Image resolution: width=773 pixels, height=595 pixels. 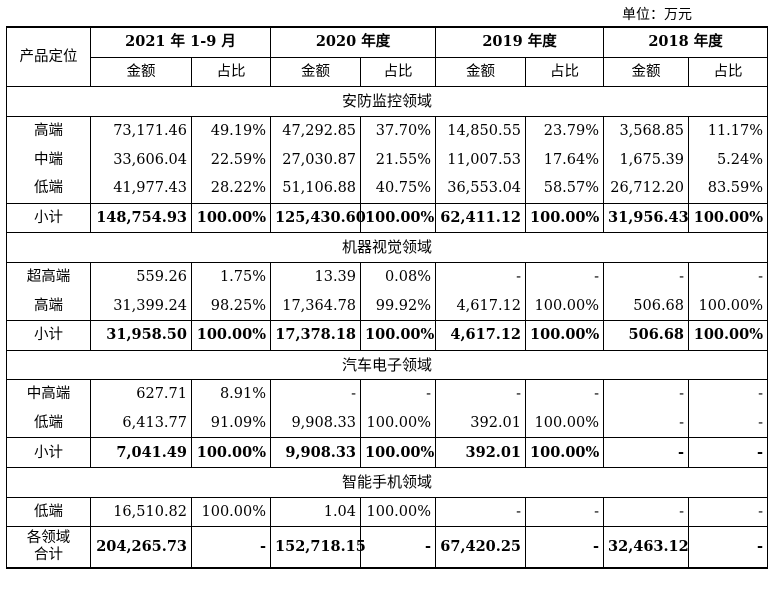 What do you see at coordinates (231, 131) in the screenshot?
I see `ratio-cell: 49.19%` at bounding box center [231, 131].